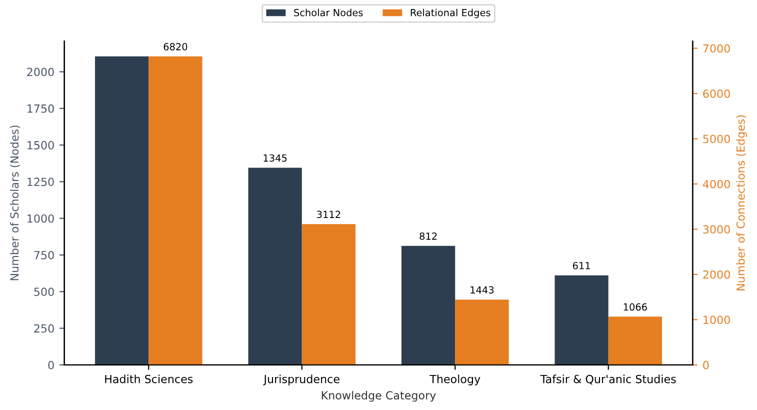  I want to click on data-label: 1443, so click(482, 290).